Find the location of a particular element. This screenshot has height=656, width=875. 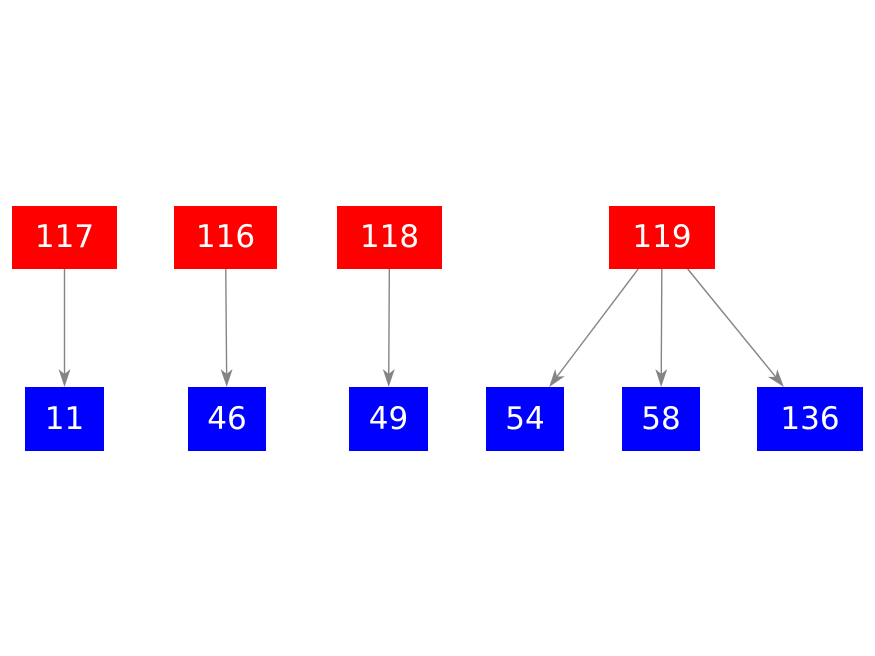

graph-node-116: 116 is located at coordinates (225, 237).